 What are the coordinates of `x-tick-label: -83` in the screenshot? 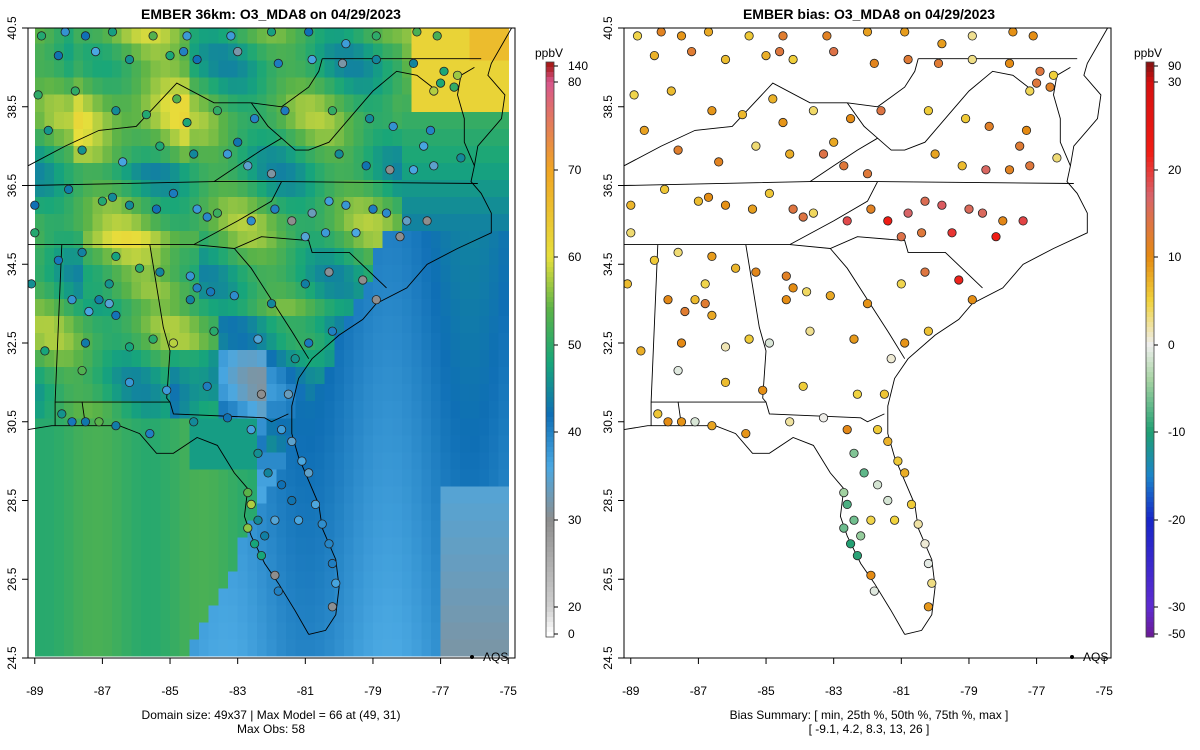 It's located at (834, 691).